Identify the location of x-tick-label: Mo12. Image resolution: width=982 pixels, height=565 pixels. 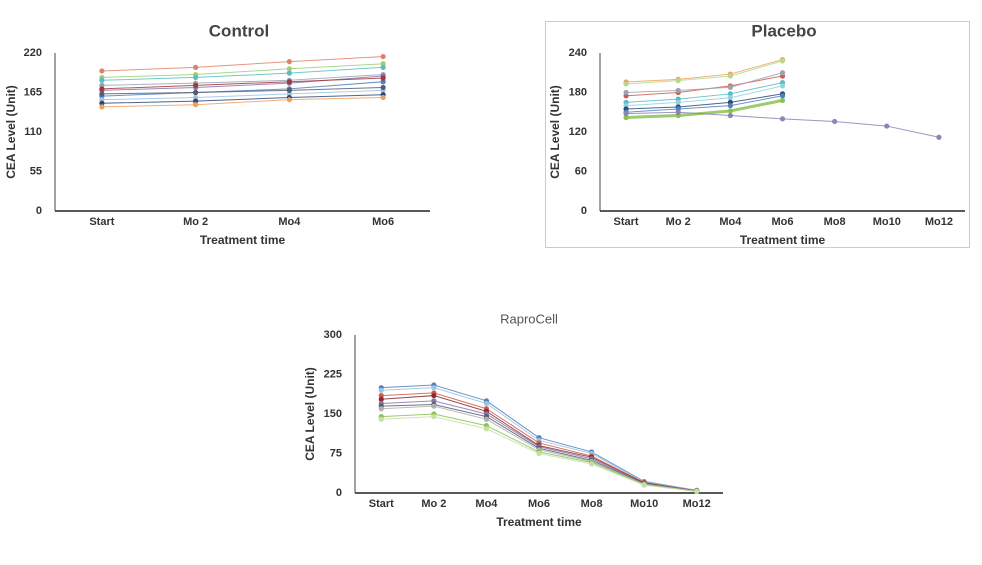
(939, 222).